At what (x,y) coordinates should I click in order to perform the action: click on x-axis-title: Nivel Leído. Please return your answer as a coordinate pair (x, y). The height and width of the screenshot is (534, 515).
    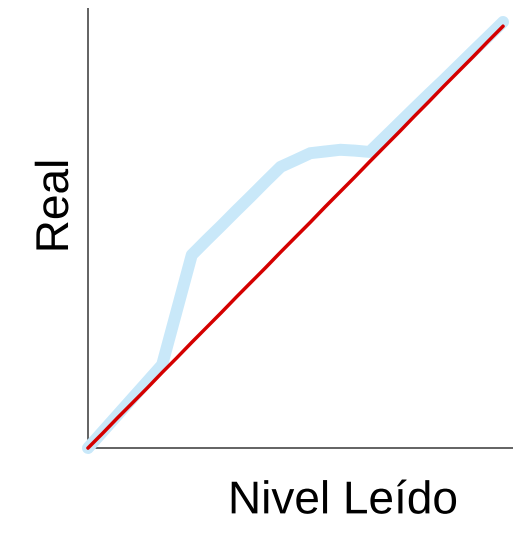
    Looking at the image, I should click on (344, 497).